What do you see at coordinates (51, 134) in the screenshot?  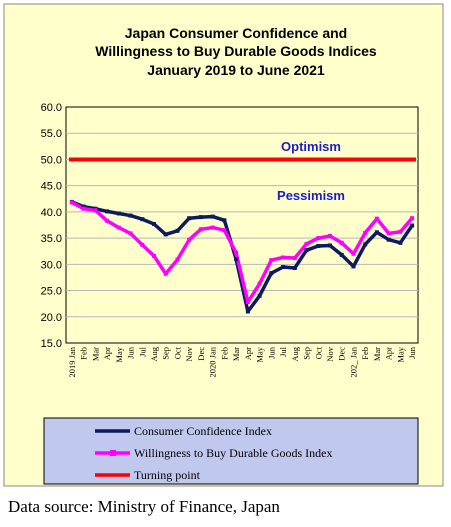 I see `y-tick-label: 55.0` at bounding box center [51, 134].